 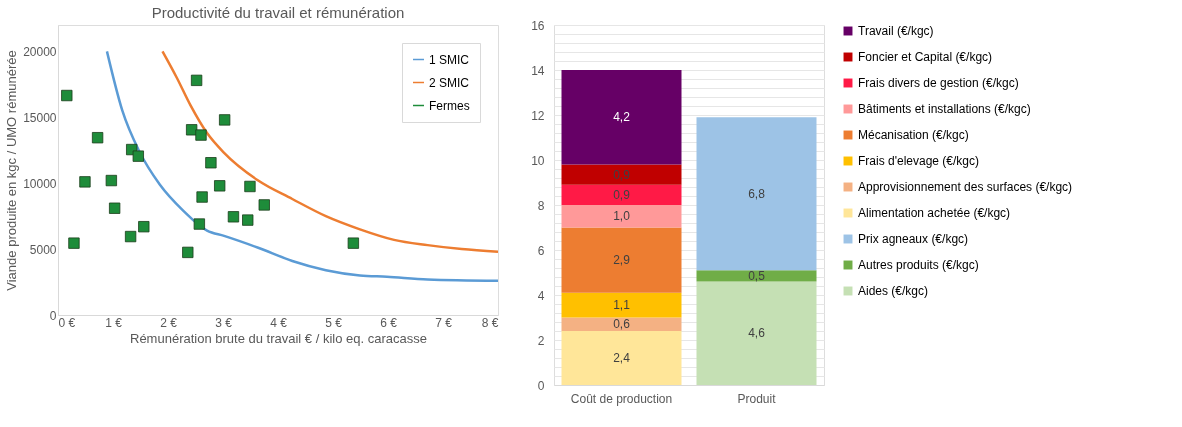 What do you see at coordinates (893, 291) in the screenshot?
I see `legend-label: Aides (€/kgc)` at bounding box center [893, 291].